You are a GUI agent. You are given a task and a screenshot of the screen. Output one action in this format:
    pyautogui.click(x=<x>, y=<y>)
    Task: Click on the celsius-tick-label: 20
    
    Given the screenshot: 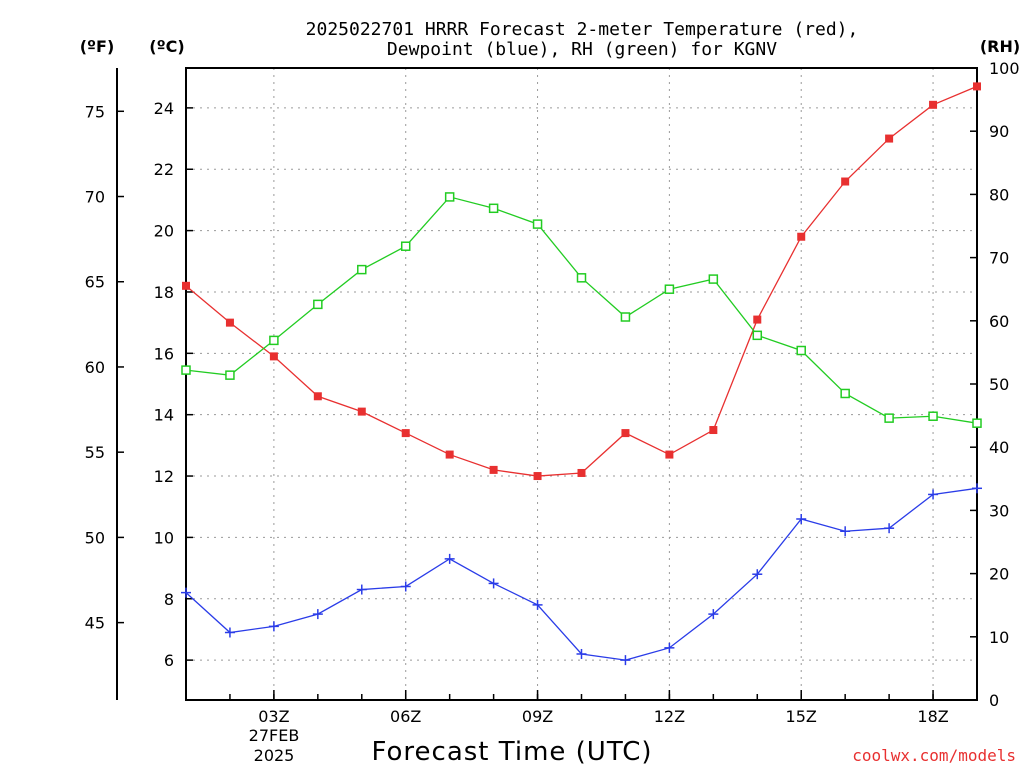 What is the action you would take?
    pyautogui.click(x=164, y=231)
    